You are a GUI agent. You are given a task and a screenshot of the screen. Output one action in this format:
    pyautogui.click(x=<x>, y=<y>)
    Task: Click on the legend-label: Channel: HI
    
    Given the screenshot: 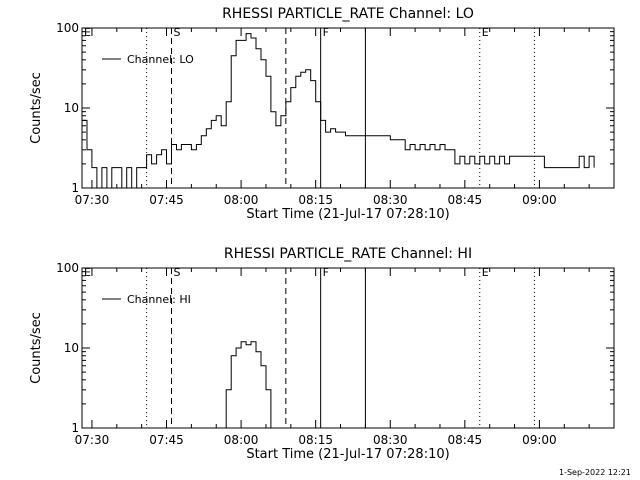 What is the action you would take?
    pyautogui.click(x=159, y=299)
    